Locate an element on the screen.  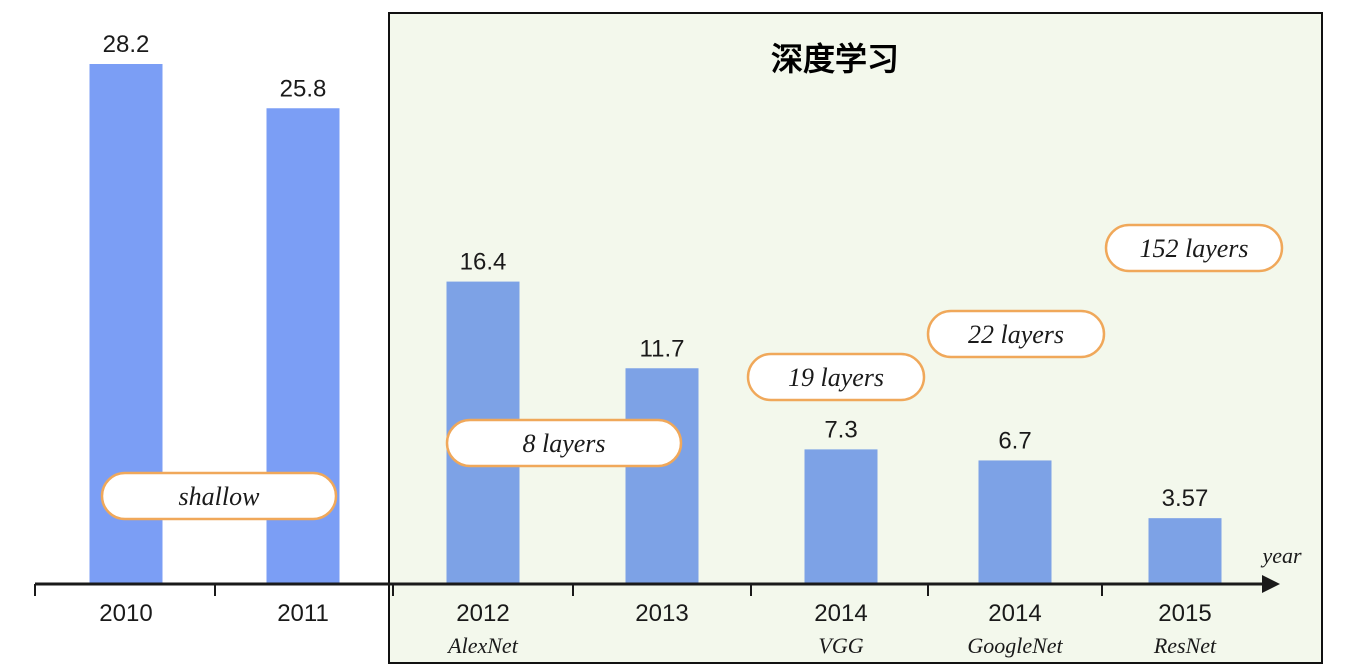
annotation-label: 152 layers is located at coordinates (1193, 248).